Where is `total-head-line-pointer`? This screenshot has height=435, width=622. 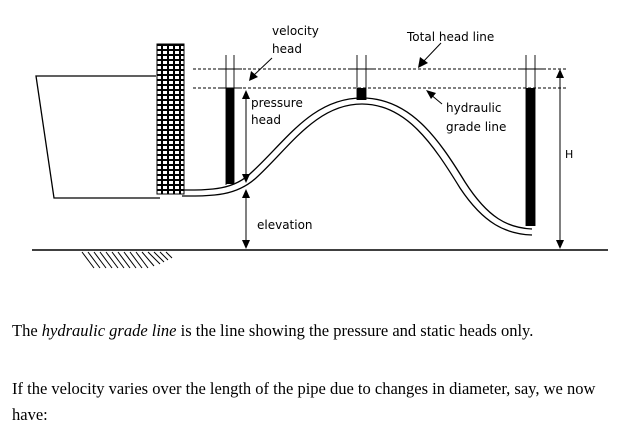 total-head-line-pointer is located at coordinates (430, 55).